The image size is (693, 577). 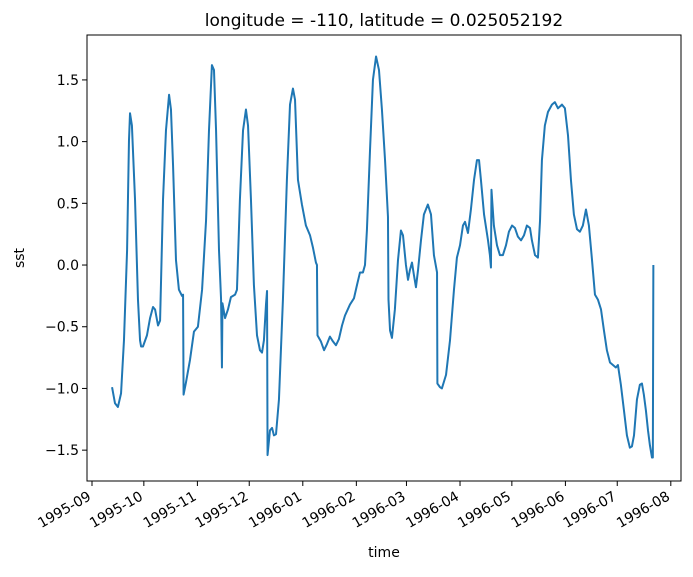 What do you see at coordinates (20, 257) in the screenshot?
I see `y-axis-label: sst` at bounding box center [20, 257].